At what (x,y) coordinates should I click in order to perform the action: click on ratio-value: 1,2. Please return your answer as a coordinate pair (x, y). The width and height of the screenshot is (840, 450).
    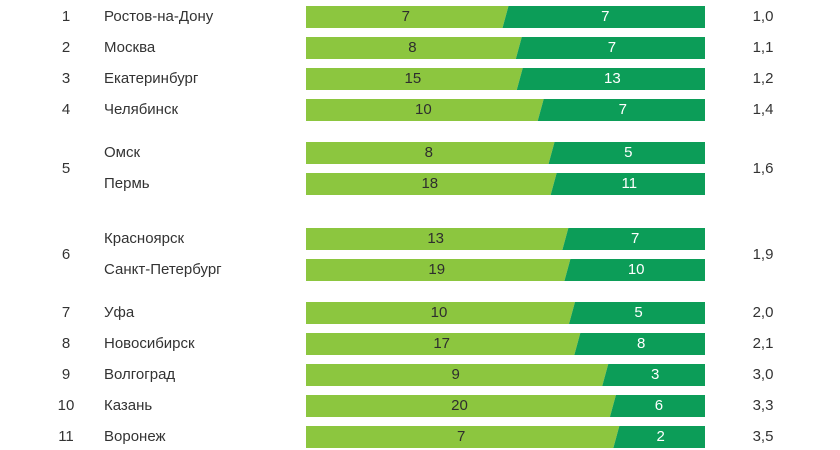
    Looking at the image, I should click on (763, 78).